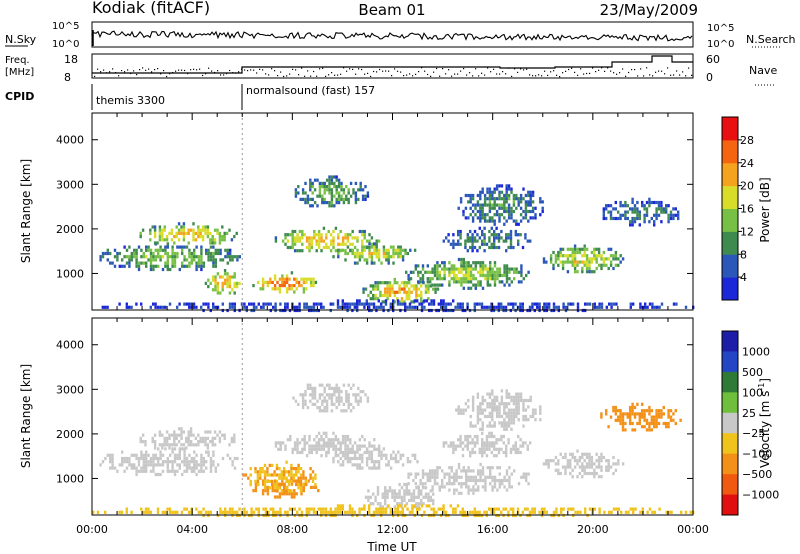 This screenshot has width=800, height=554. I want to click on beam-title: Beam 01, so click(391, 10).